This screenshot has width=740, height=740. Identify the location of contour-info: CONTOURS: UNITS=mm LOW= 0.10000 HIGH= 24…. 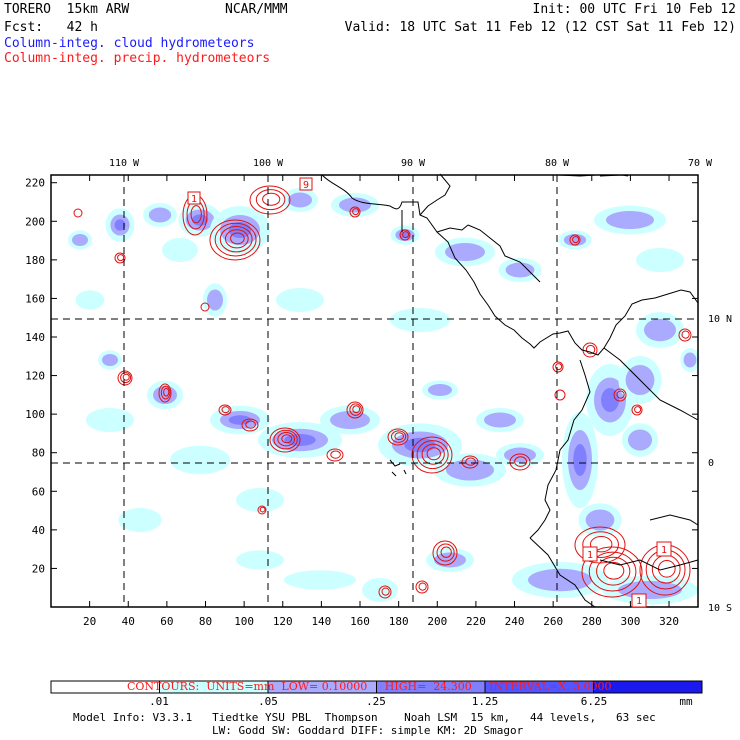
(365, 681).